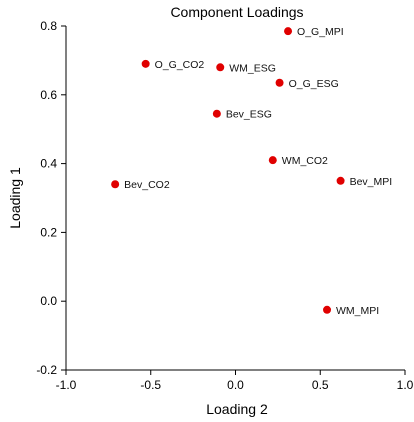  I want to click on y-tick-label: 0.2, so click(48, 232).